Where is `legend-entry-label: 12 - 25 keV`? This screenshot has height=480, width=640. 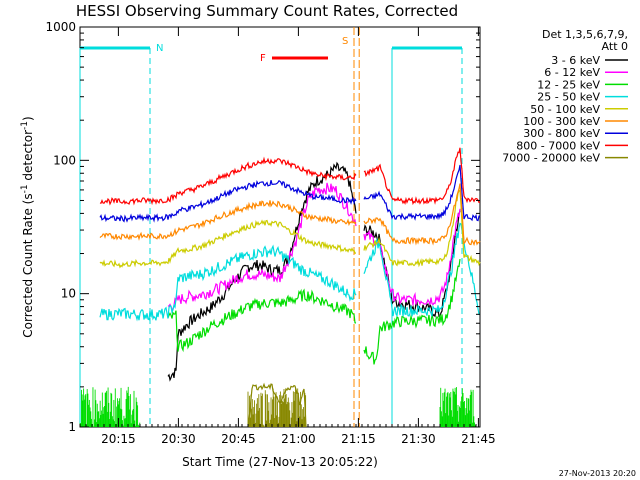
legend-entry-label: 12 - 25 keV is located at coordinates (568, 84).